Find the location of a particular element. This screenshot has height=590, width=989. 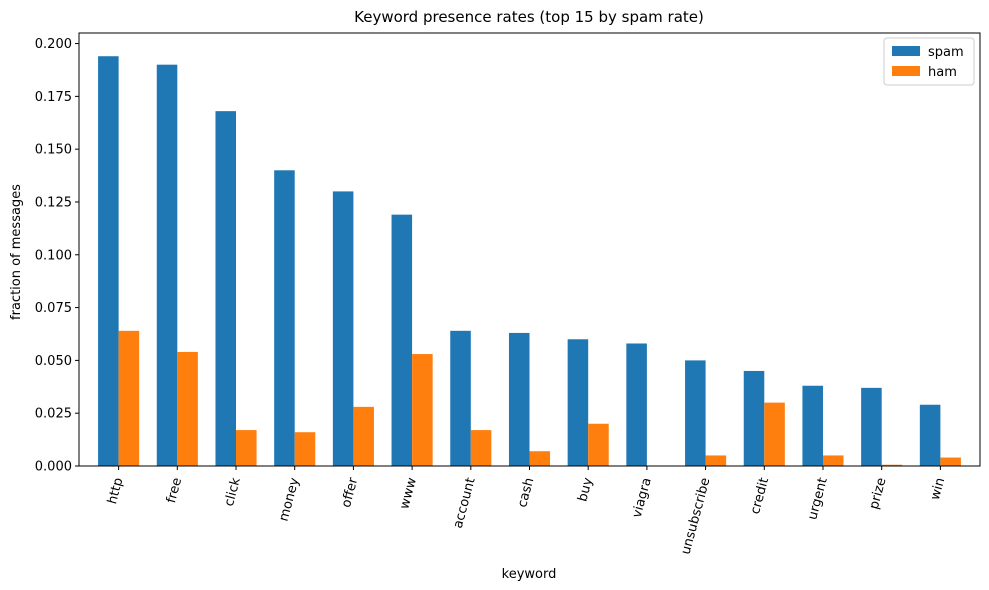

x-axis-label: keyword is located at coordinates (529, 574).